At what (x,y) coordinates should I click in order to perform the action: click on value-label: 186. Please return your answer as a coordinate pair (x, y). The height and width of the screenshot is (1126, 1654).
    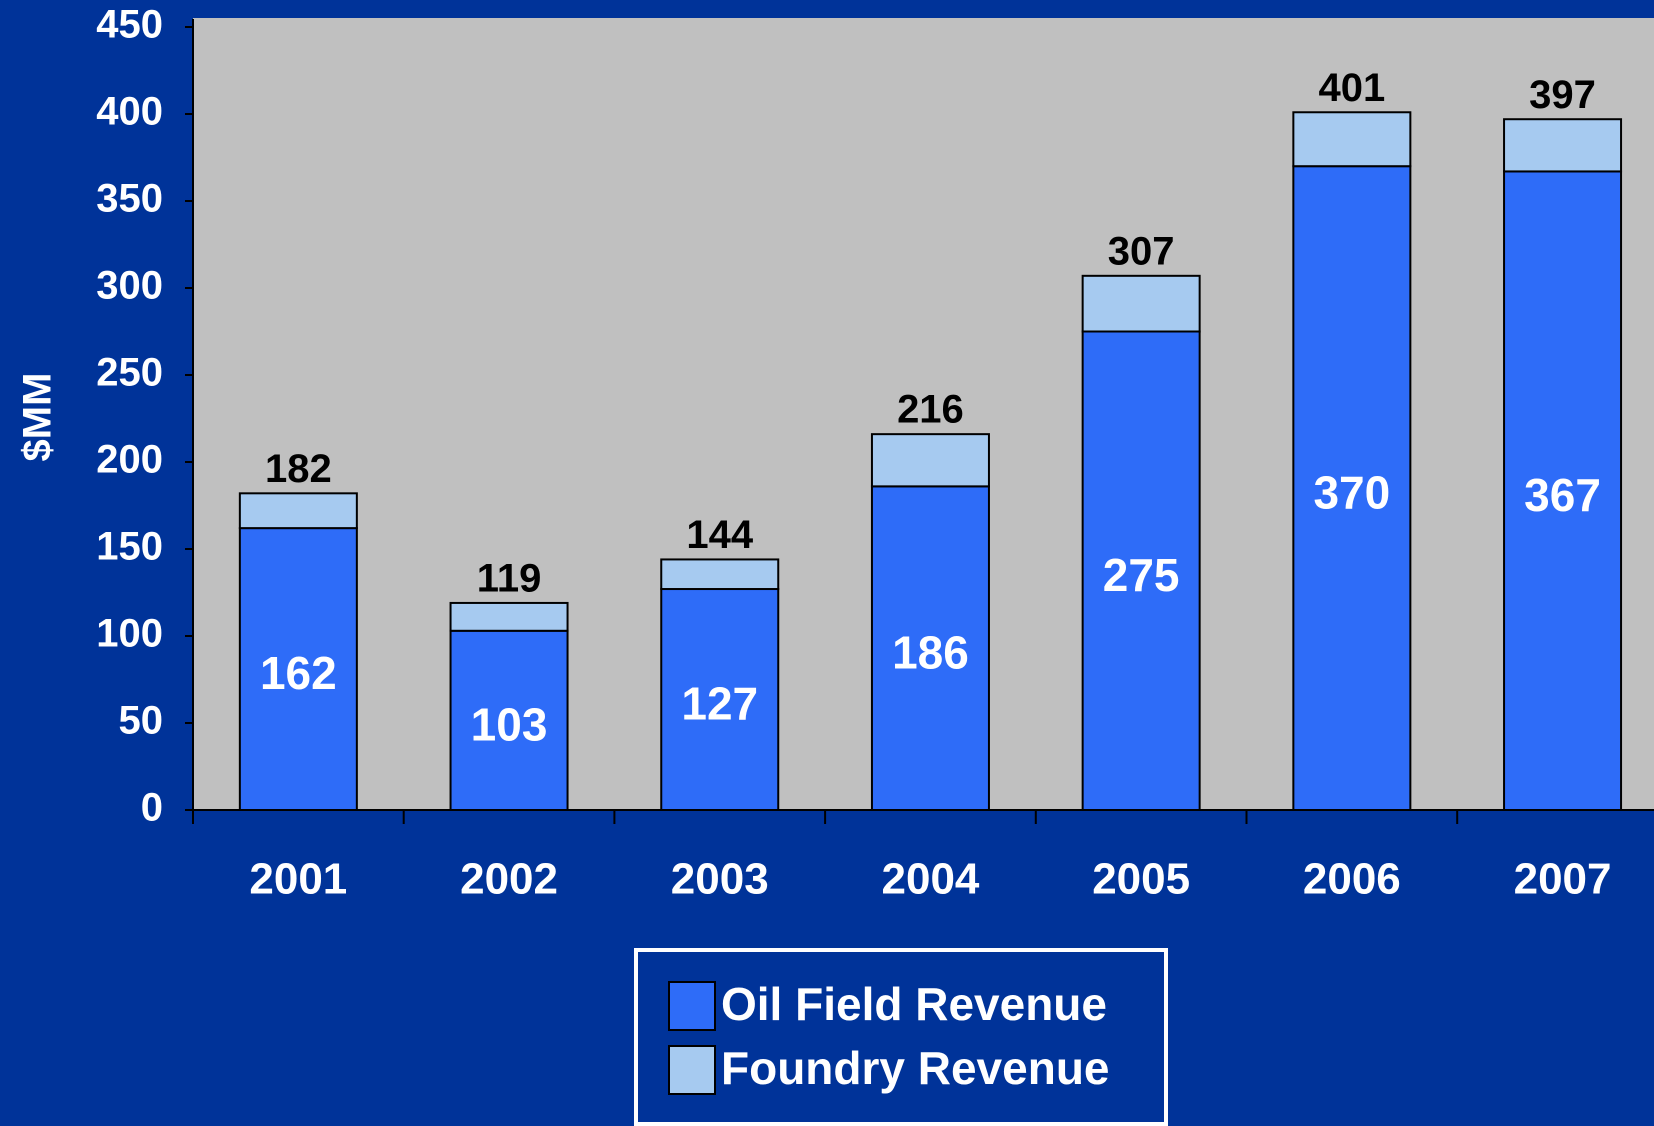
    Looking at the image, I should click on (930, 652).